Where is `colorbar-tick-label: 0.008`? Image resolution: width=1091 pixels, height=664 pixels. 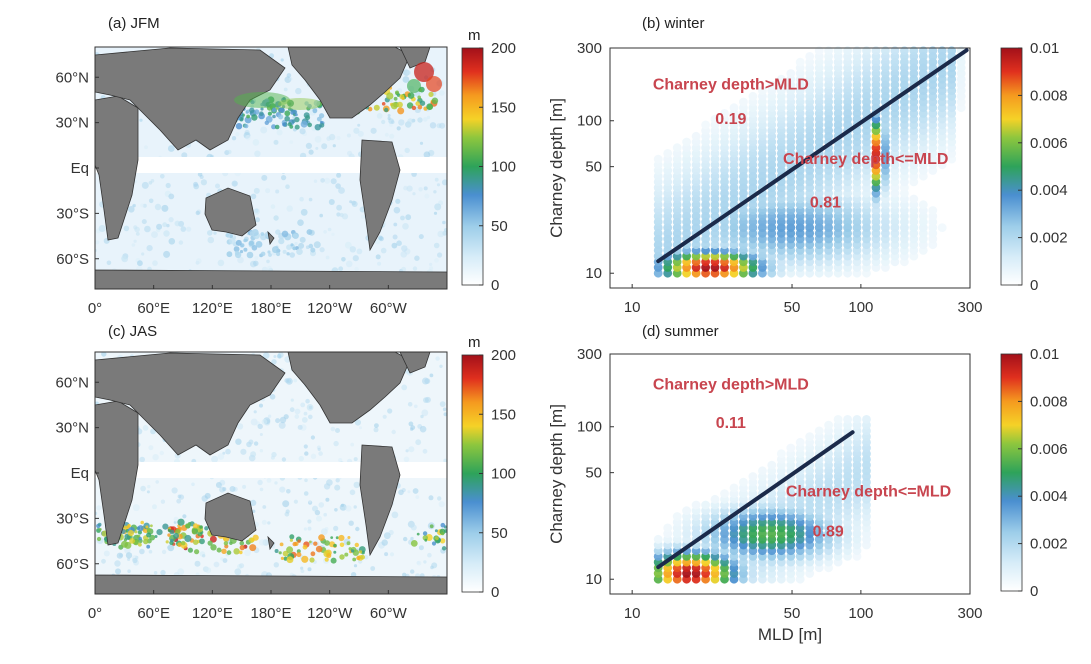 colorbar-tick-label: 0.008 is located at coordinates (1049, 401).